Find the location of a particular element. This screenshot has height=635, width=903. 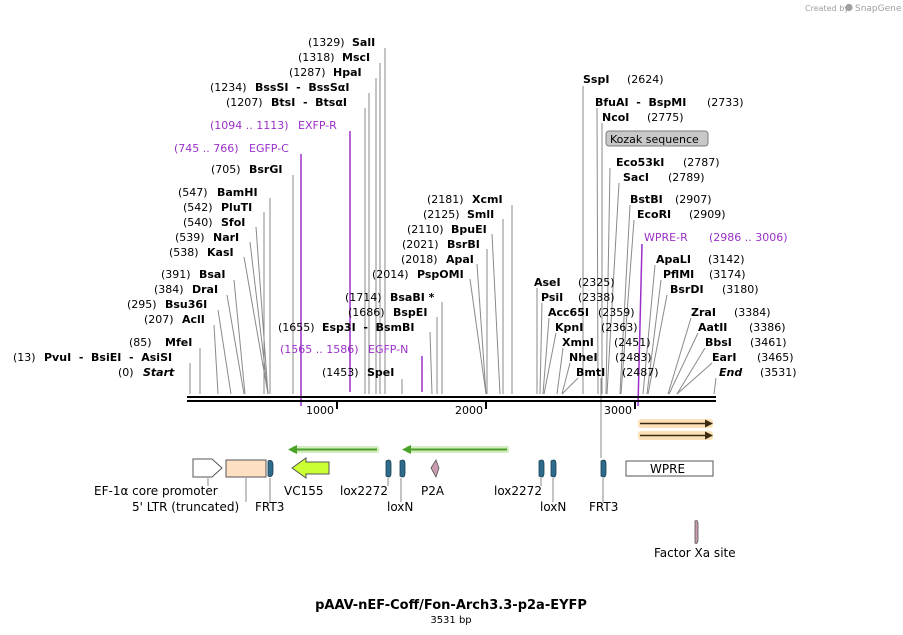

frt3-left-marker-icon is located at coordinates (270, 468).